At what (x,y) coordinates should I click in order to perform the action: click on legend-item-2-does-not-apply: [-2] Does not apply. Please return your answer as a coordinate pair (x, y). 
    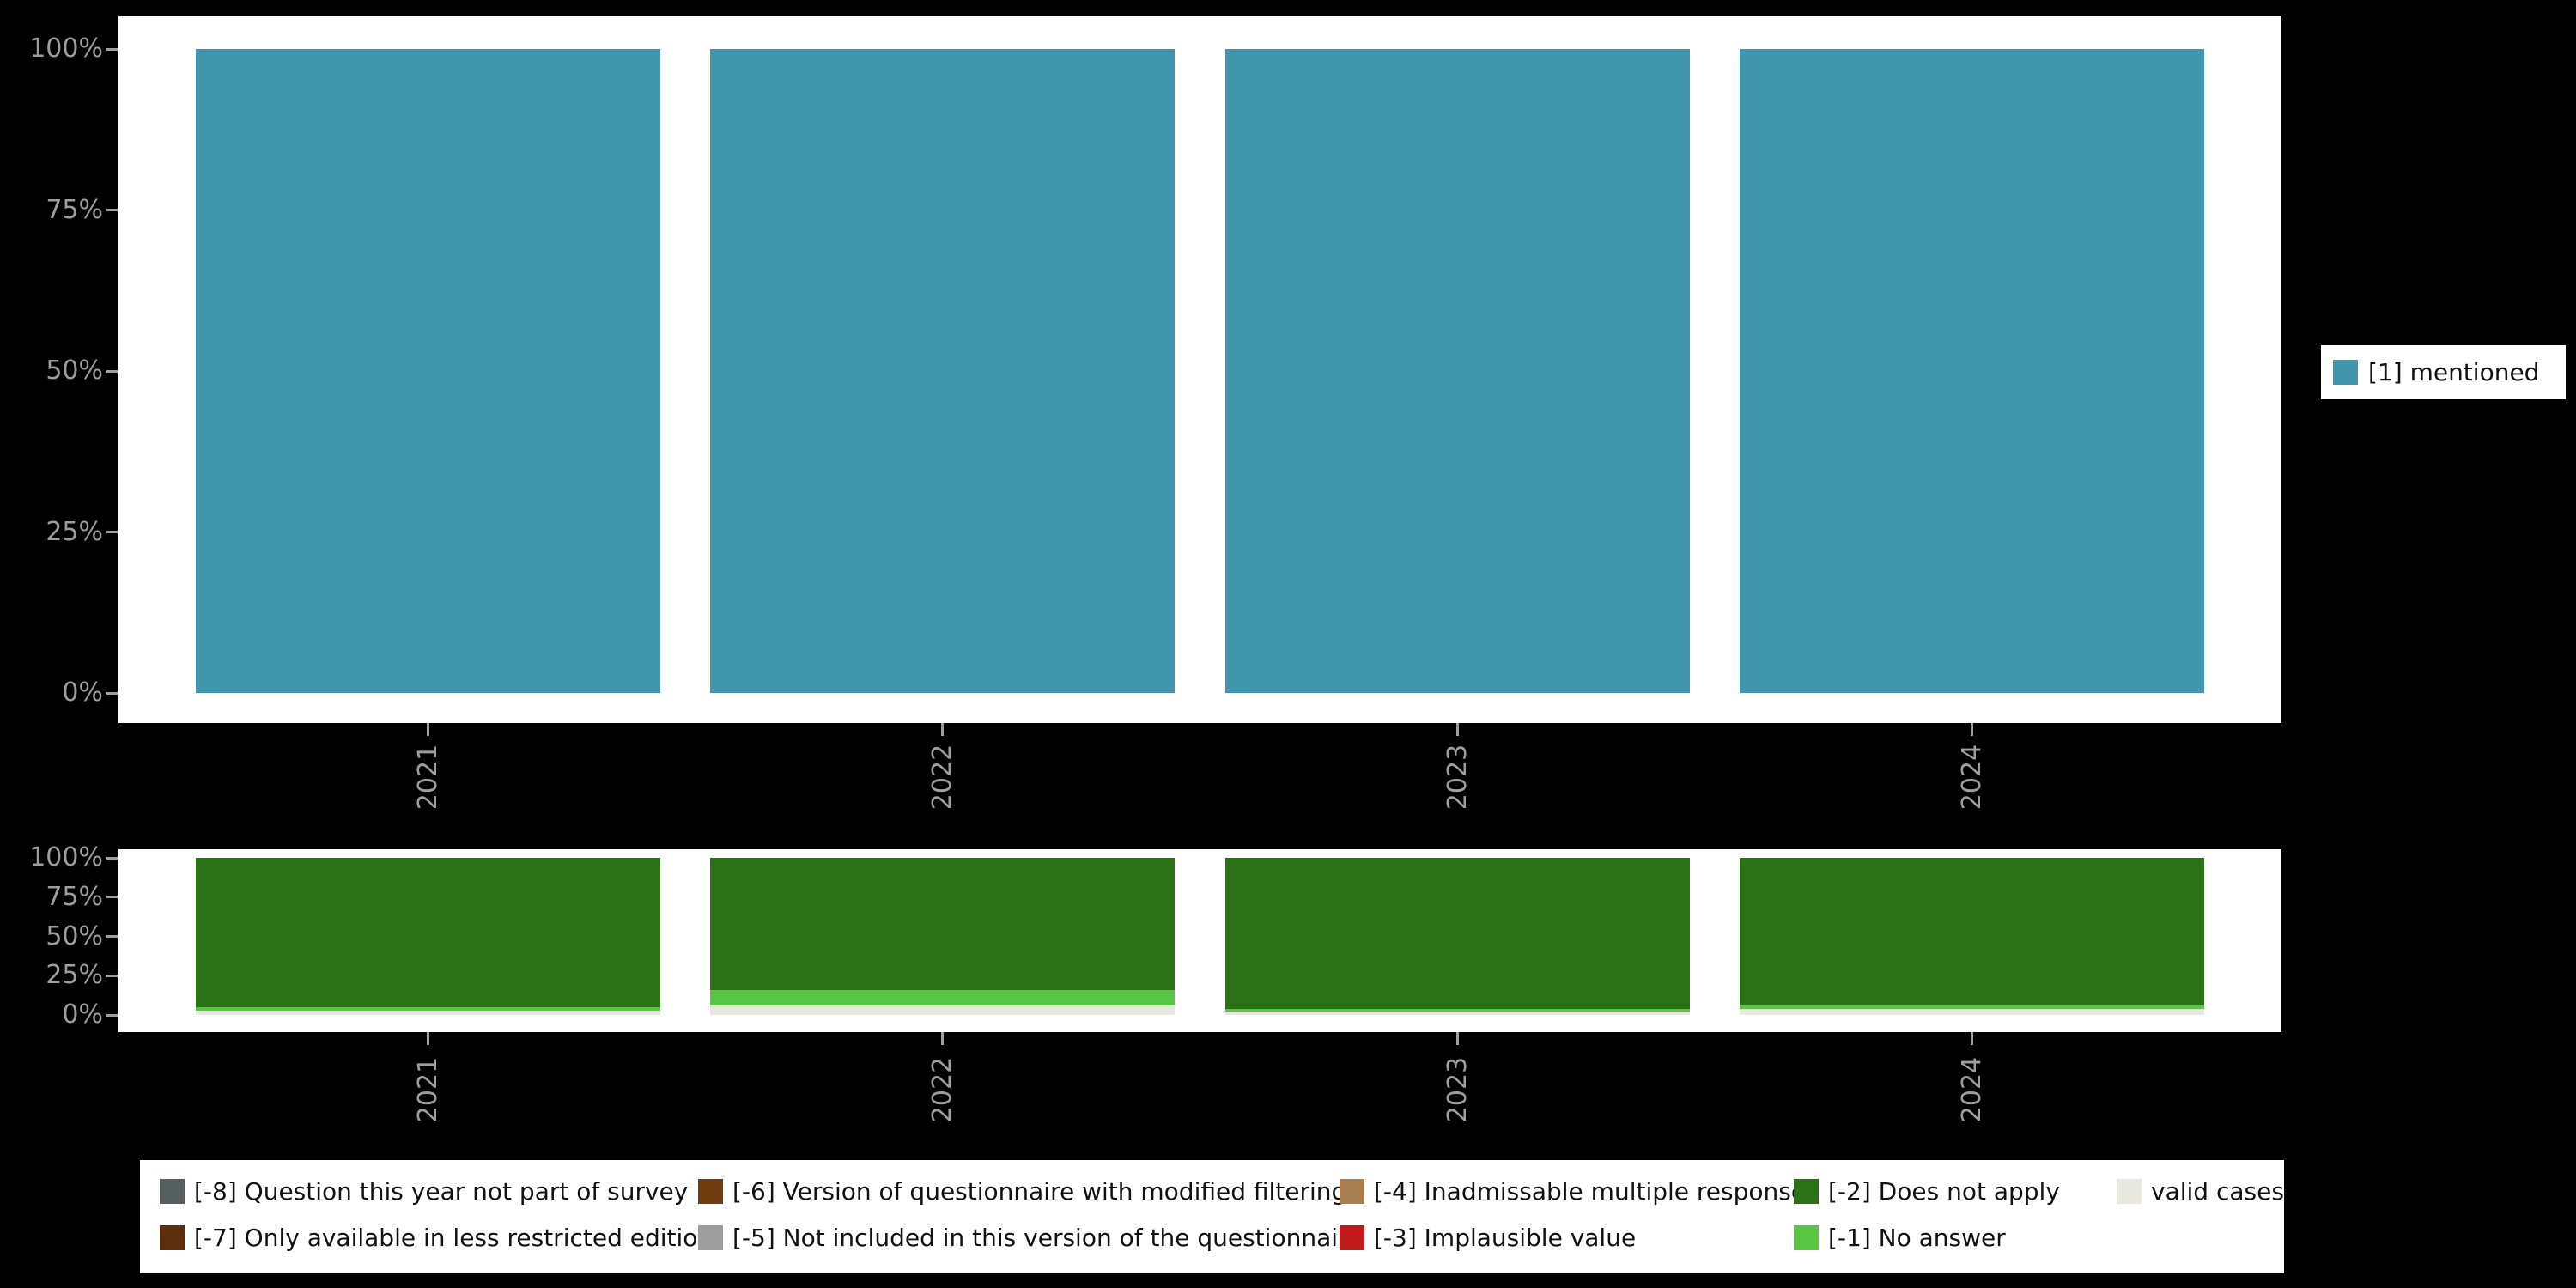
    Looking at the image, I should click on (1927, 1191).